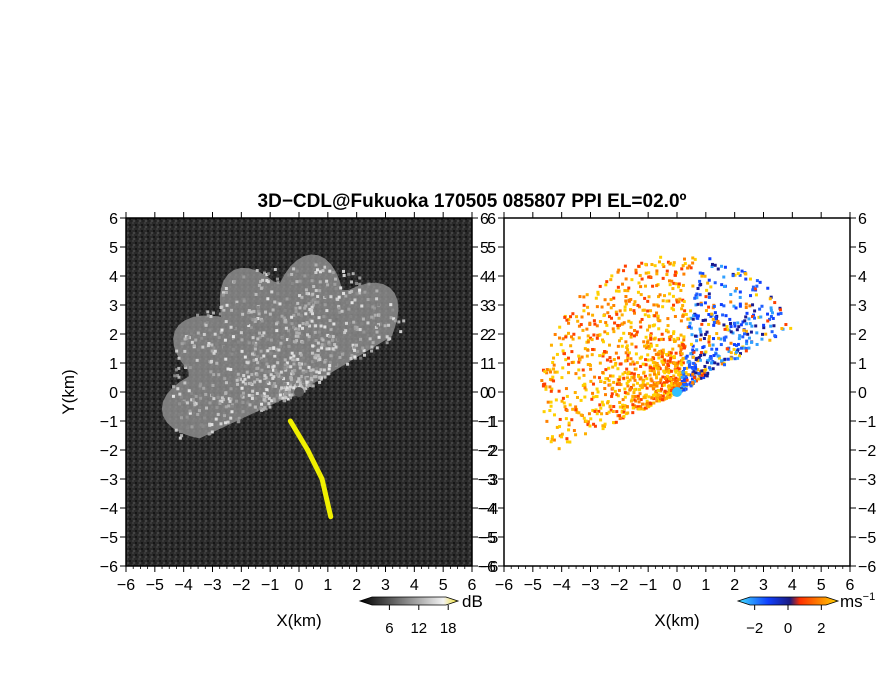 This screenshot has width=880, height=680. Describe the element at coordinates (867, 422) in the screenshot. I see `y-tick-label-right: −1` at that location.